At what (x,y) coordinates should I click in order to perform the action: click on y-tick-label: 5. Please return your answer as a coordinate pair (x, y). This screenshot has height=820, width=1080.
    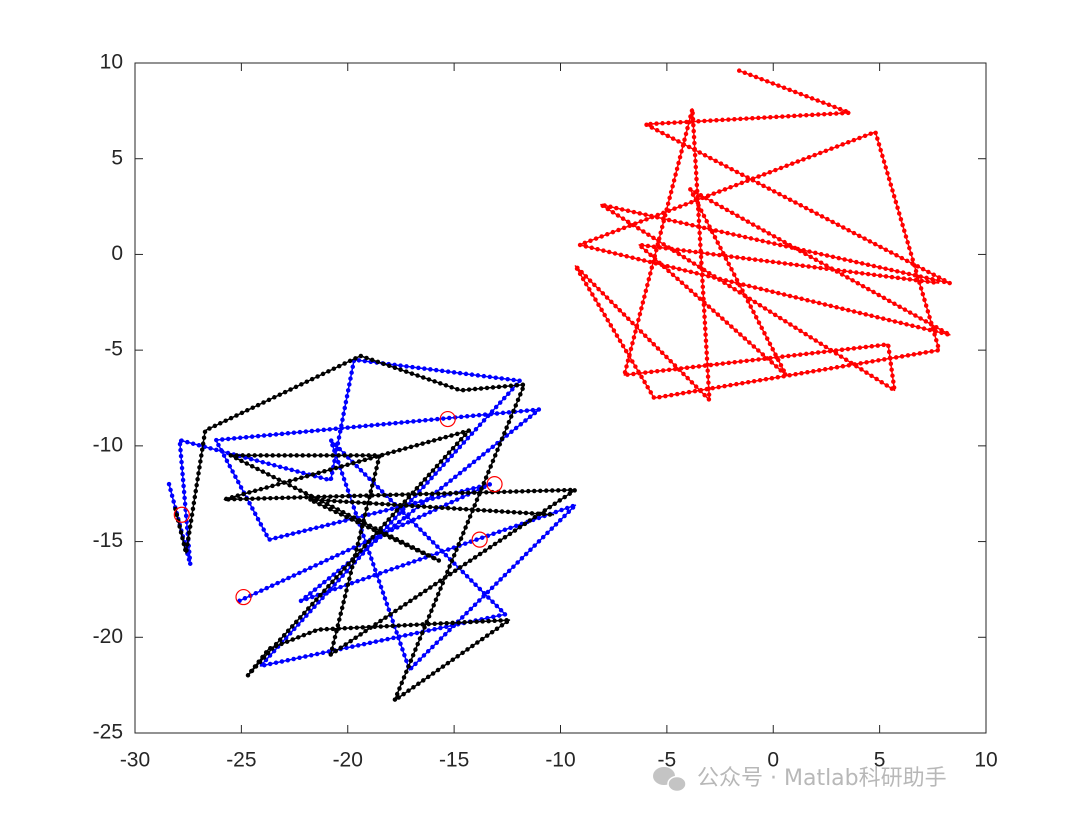
    Looking at the image, I should click on (117, 157).